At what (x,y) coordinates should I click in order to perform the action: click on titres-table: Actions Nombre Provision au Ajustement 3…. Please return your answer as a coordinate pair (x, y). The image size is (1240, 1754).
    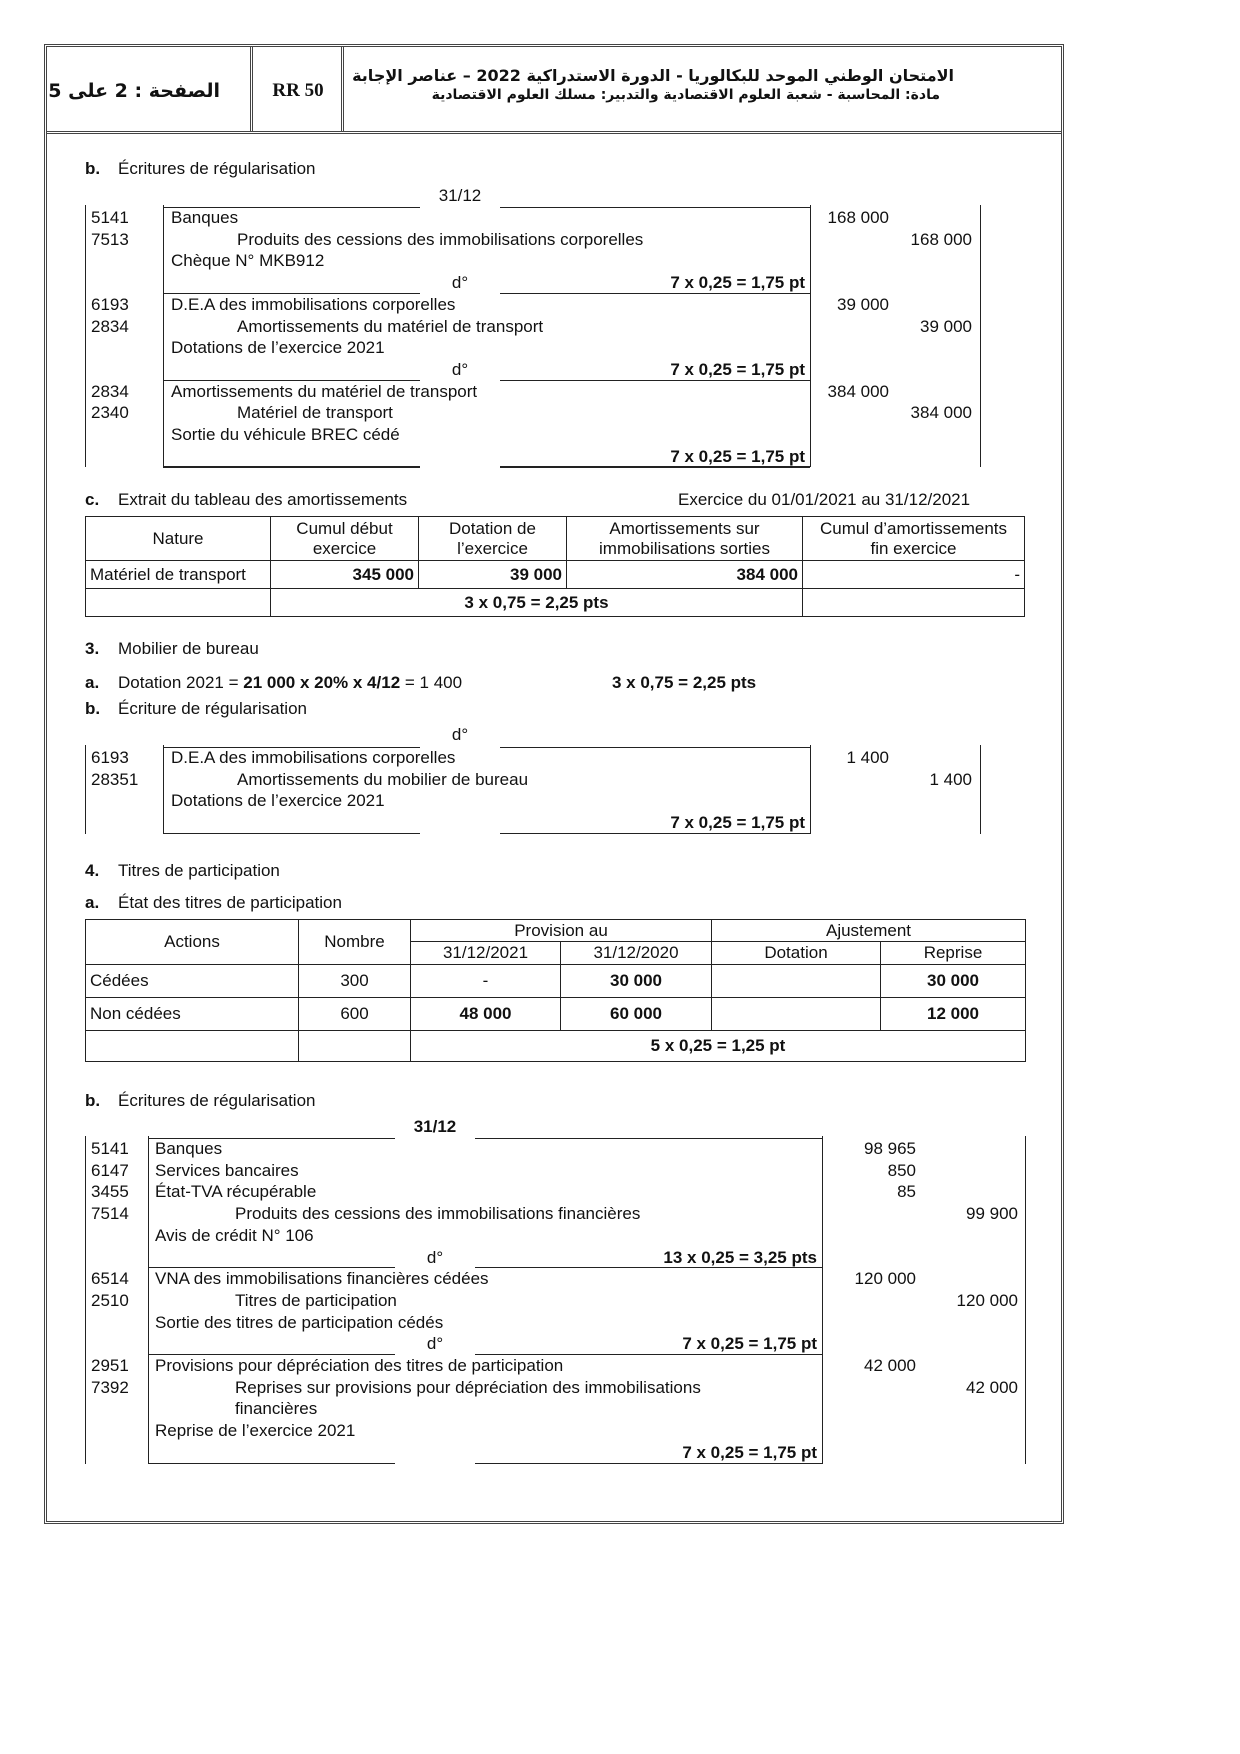
    Looking at the image, I should click on (556, 990).